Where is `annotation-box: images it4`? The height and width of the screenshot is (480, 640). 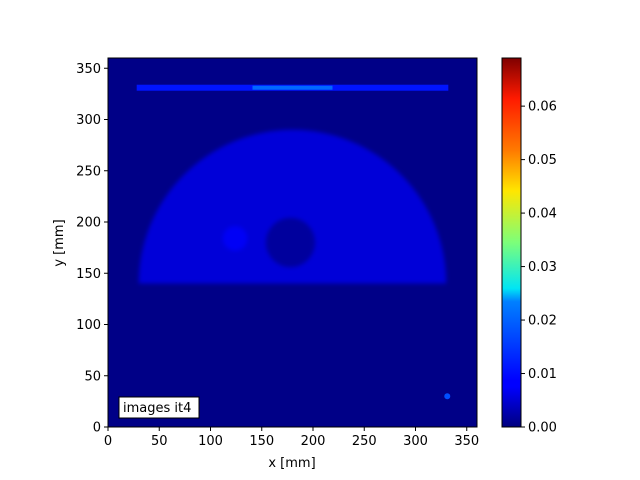 annotation-box: images it4 is located at coordinates (159, 407).